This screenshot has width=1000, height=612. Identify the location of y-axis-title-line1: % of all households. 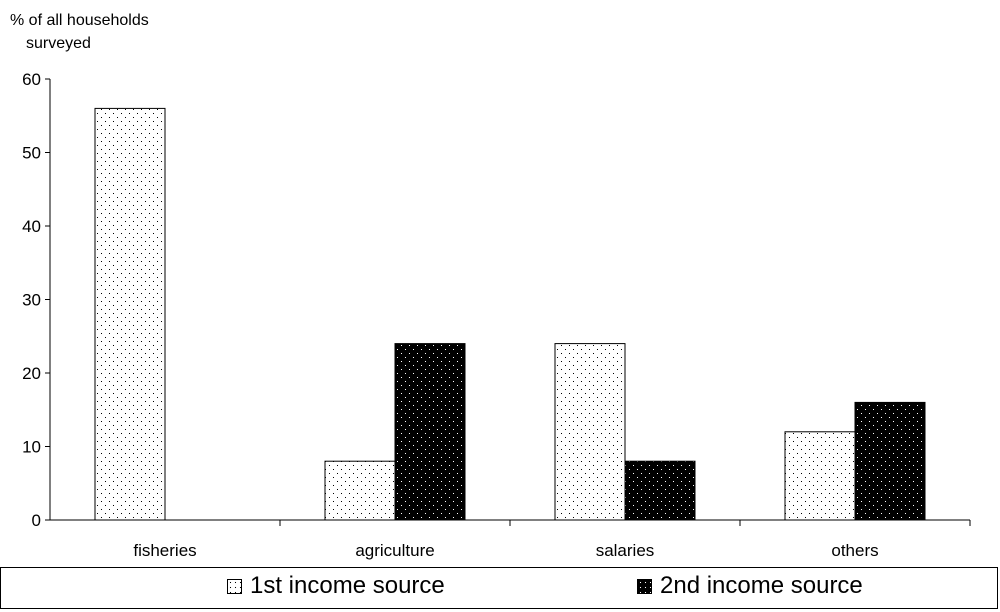
(79, 20).